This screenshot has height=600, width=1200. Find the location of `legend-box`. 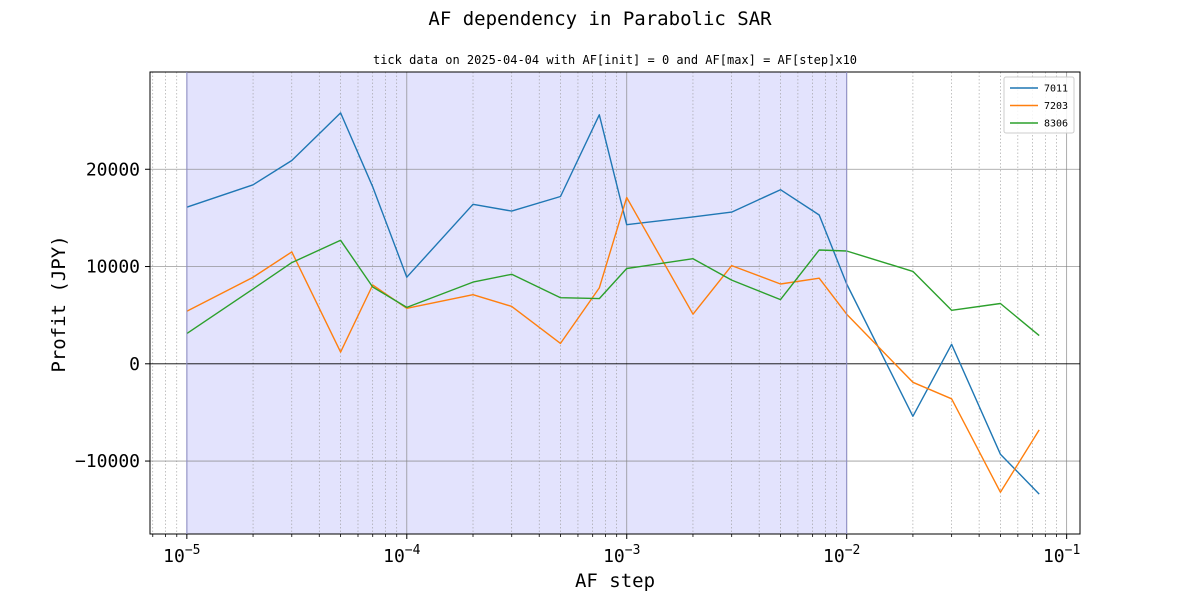

legend-box is located at coordinates (1039, 105).